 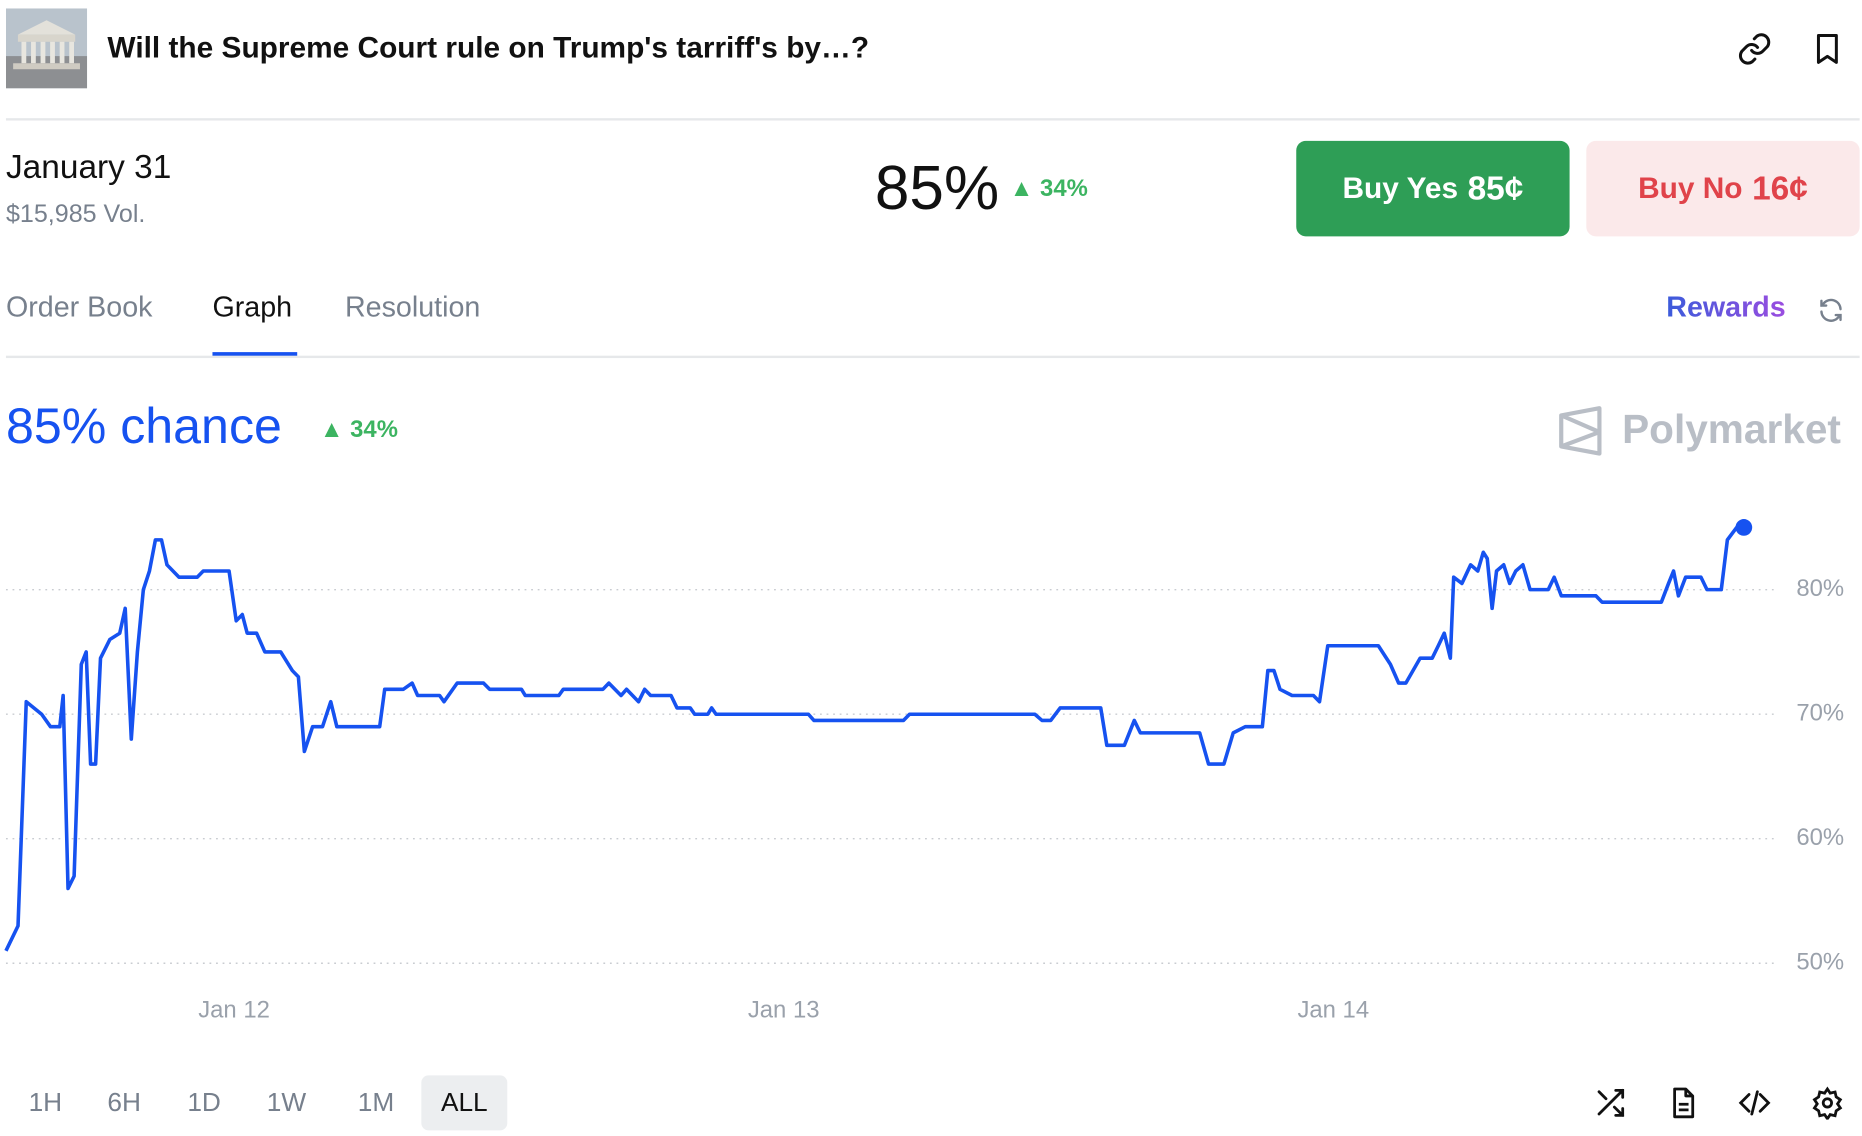 What do you see at coordinates (75, 214) in the screenshot?
I see `volume: $15,985 Vol.` at bounding box center [75, 214].